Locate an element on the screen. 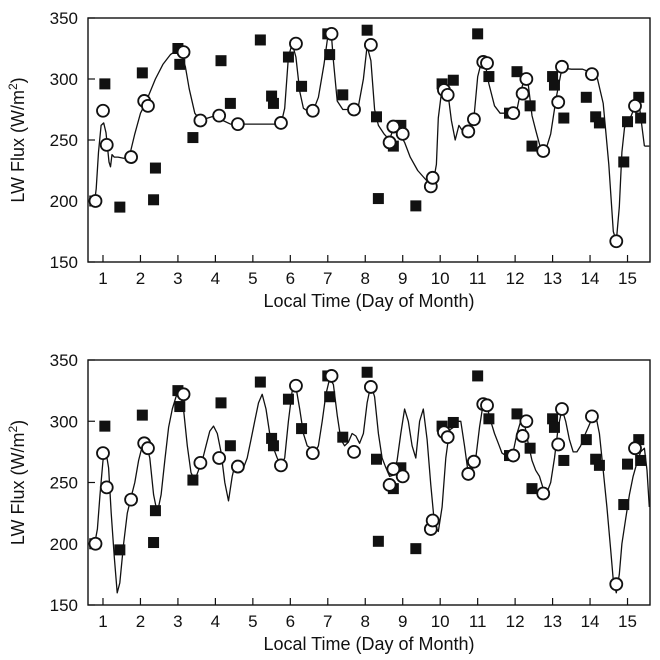 This screenshot has height=660, width=660. x-tick-label: 6 is located at coordinates (290, 278).